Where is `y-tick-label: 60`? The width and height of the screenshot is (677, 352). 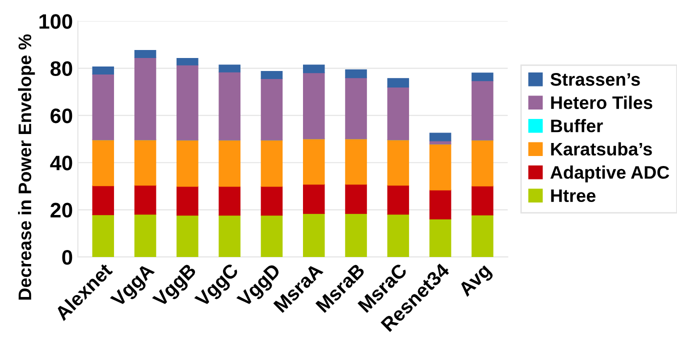
y-tick-label: 60 is located at coordinates (61, 116).